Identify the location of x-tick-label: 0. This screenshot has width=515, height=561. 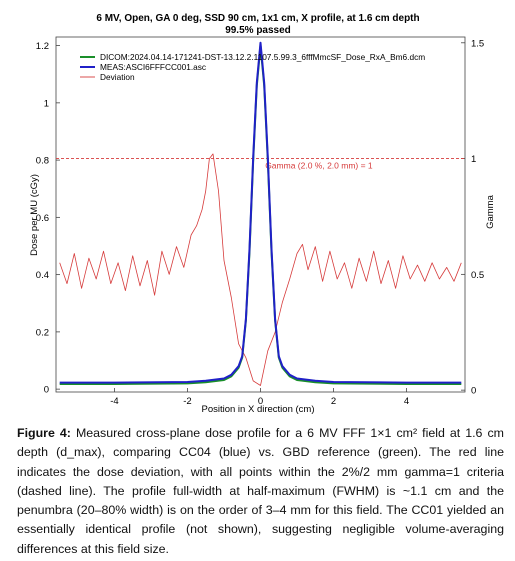
(260, 401).